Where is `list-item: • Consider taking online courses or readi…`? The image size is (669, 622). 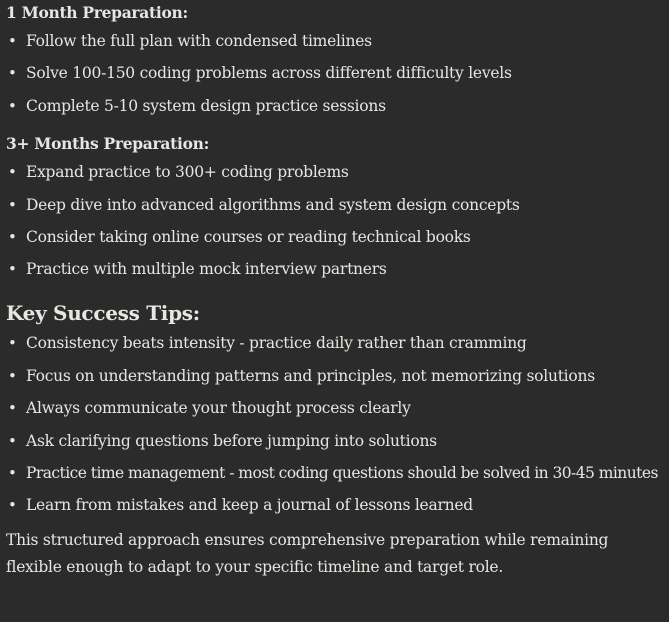 list-item: • Consider taking online courses or readi… is located at coordinates (337, 237).